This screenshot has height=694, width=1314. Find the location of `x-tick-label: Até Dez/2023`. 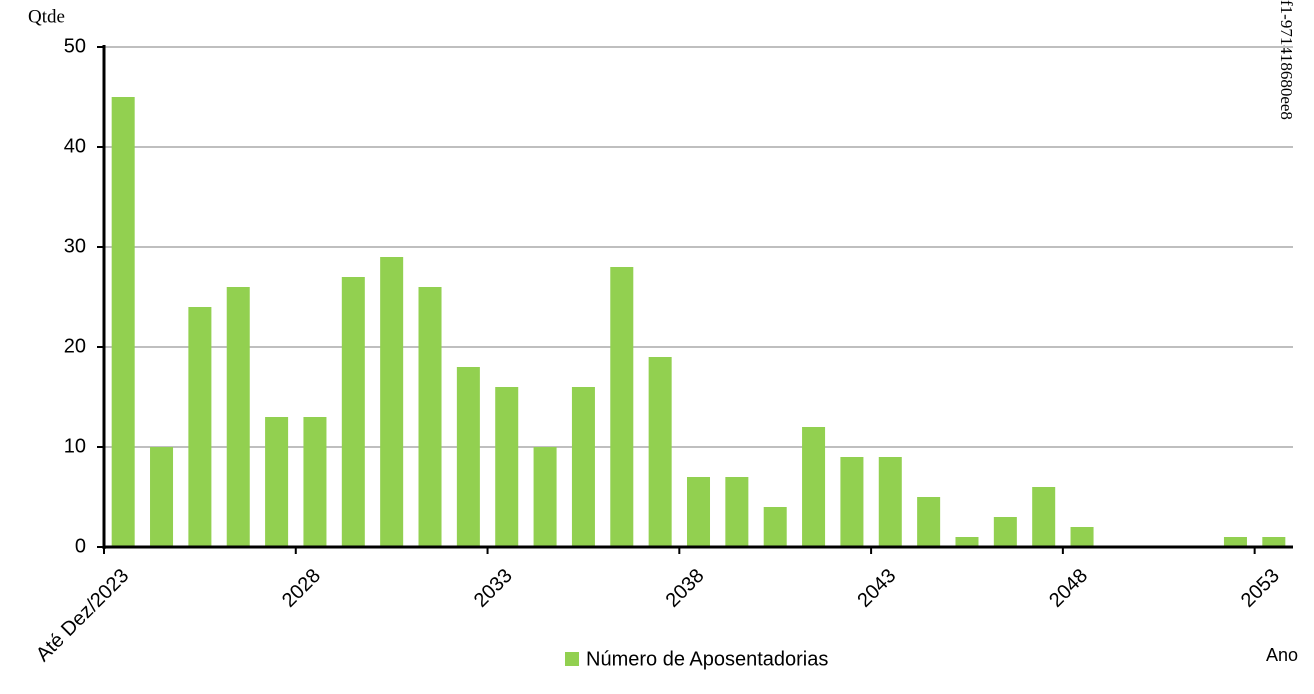

x-tick-label: Até Dez/2023 is located at coordinates (82, 615).